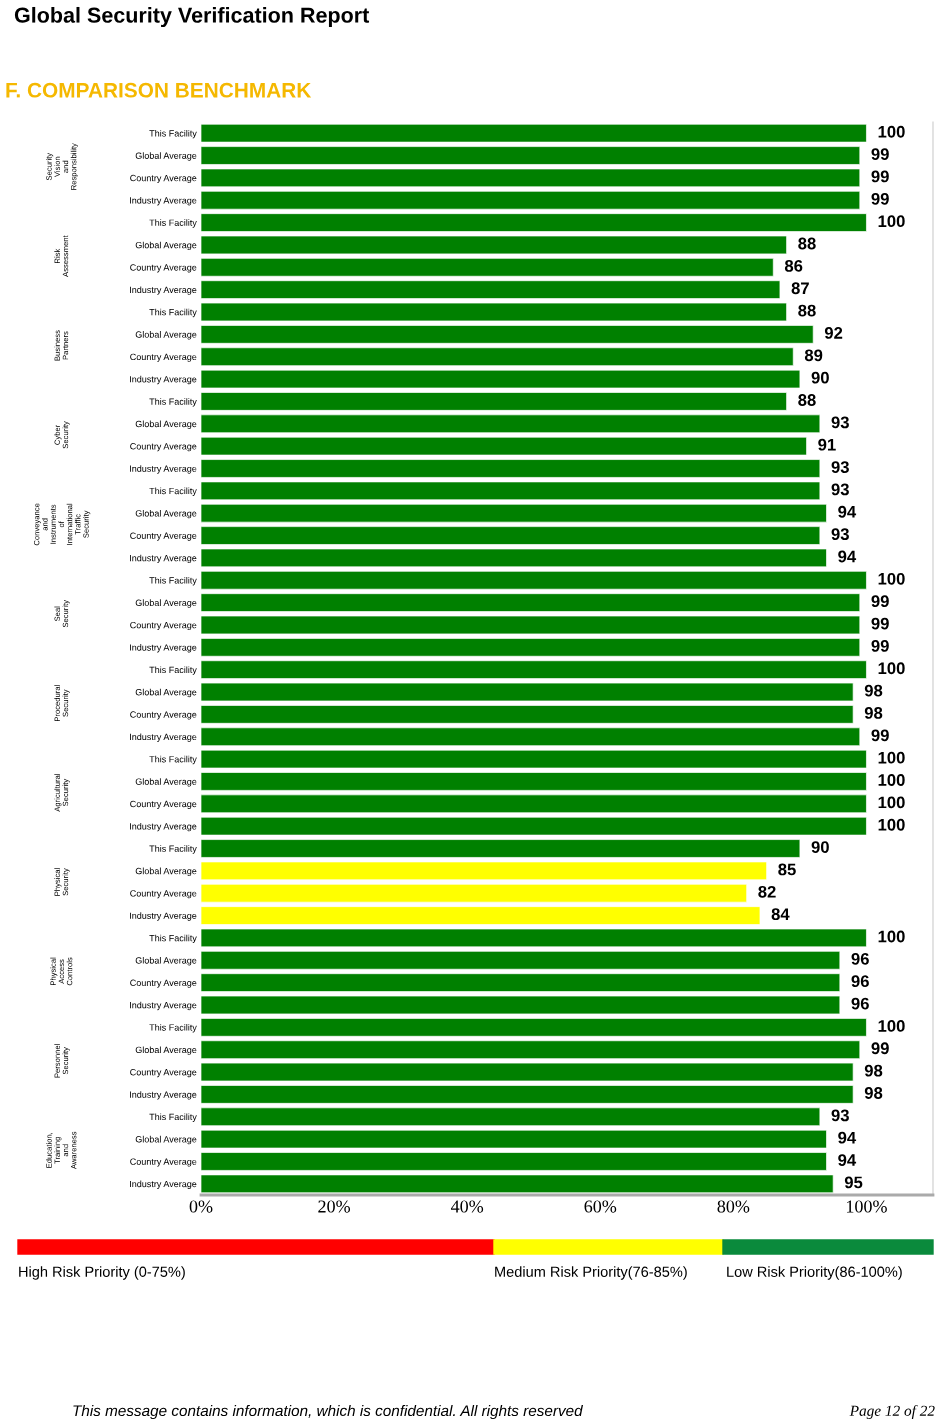 This screenshot has height=1426, width=945. Describe the element at coordinates (813, 355) in the screenshot. I see `data-label: 89` at that location.